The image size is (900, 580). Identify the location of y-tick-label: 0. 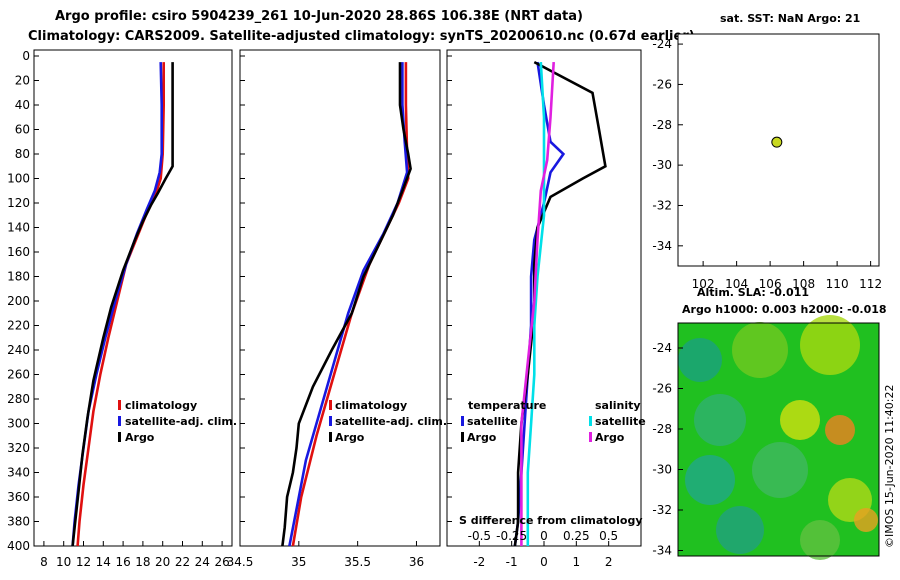
(26, 56).